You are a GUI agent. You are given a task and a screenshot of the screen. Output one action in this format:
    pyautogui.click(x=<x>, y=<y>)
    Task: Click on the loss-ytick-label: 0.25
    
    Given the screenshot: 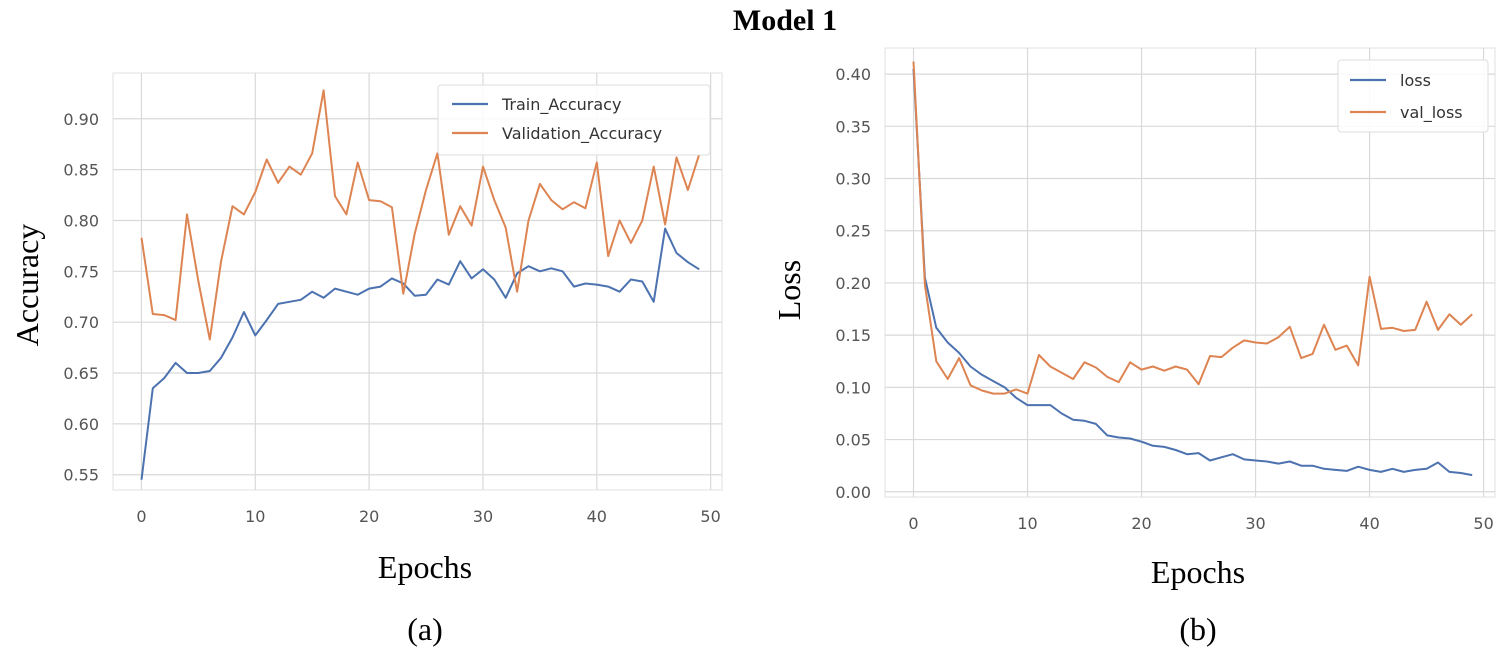 What is the action you would take?
    pyautogui.click(x=853, y=231)
    